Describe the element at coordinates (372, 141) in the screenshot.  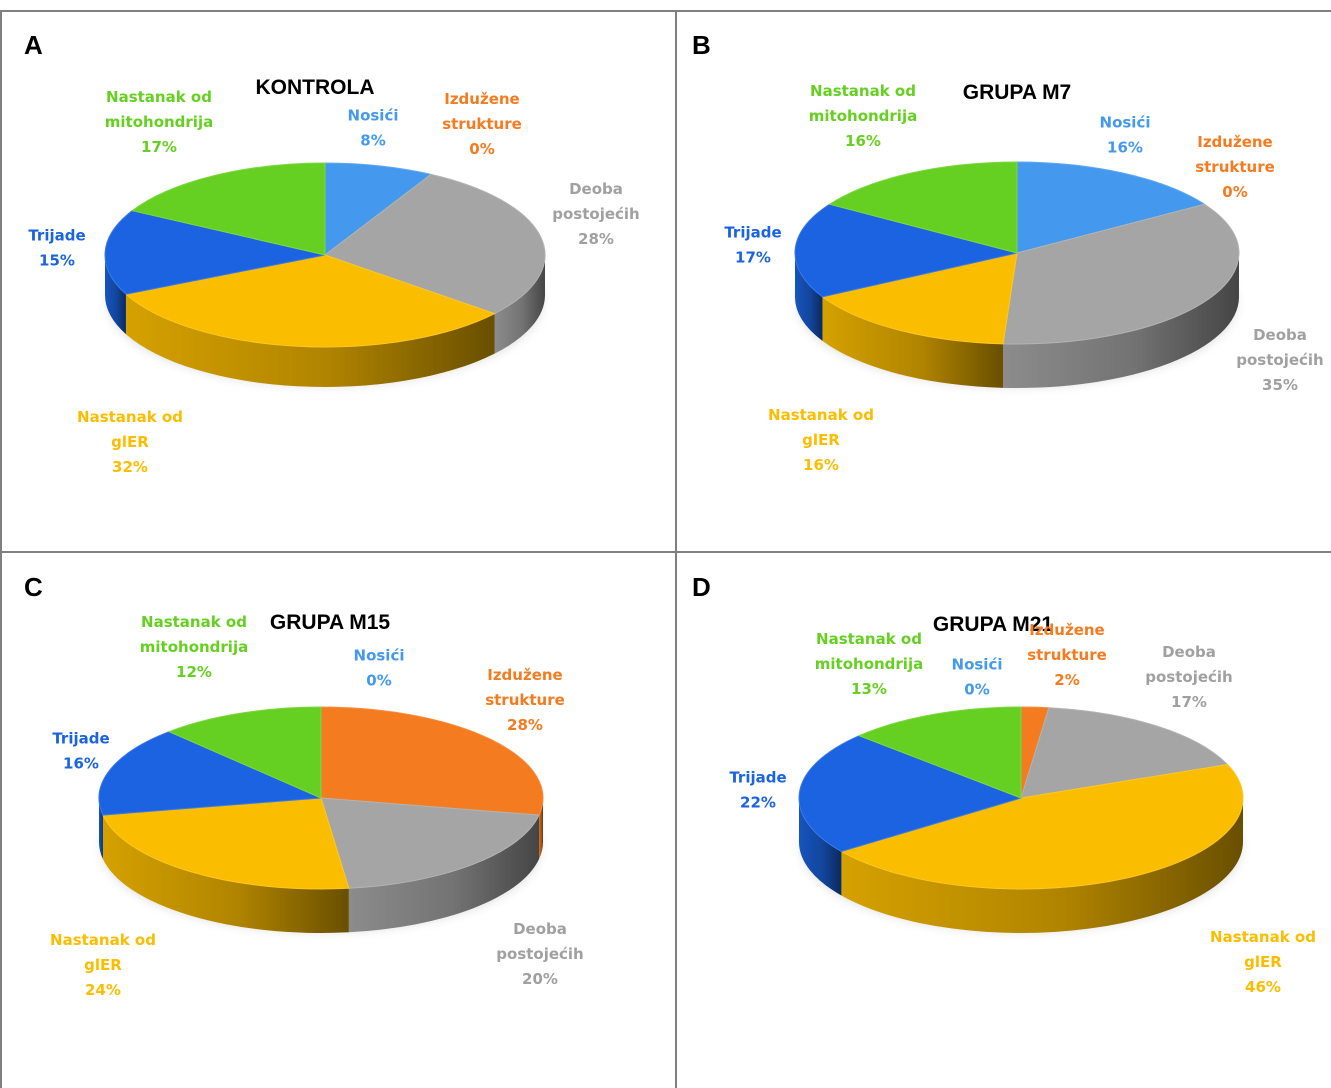
I see `slice-value-label: 8%` at that location.